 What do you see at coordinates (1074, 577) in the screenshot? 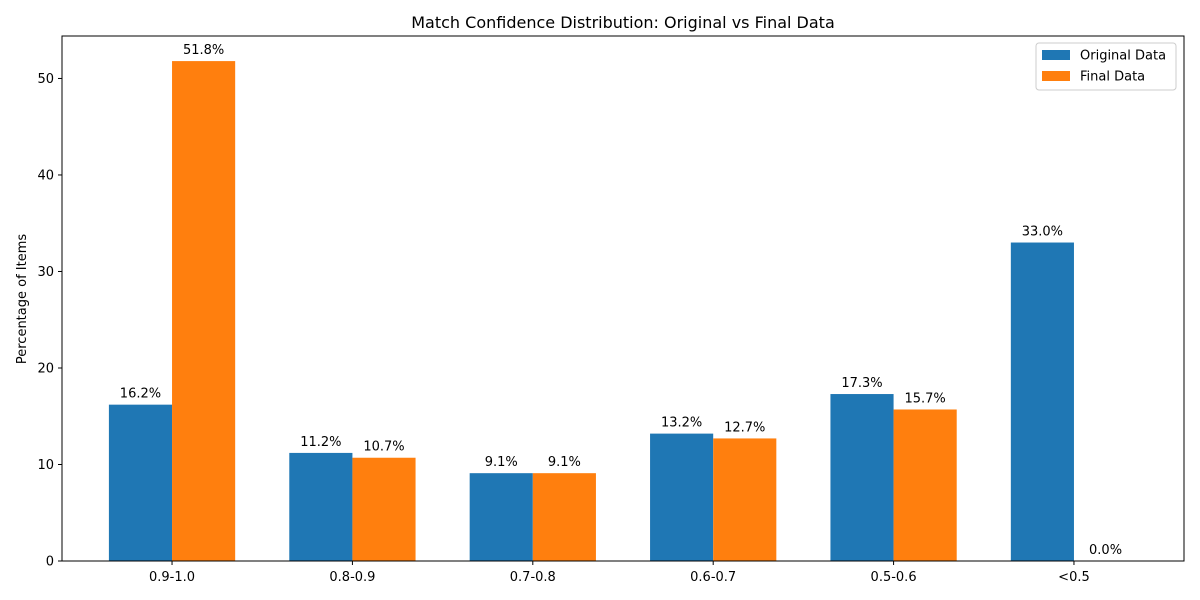
I see `x-tick-label: <0.5` at bounding box center [1074, 577].